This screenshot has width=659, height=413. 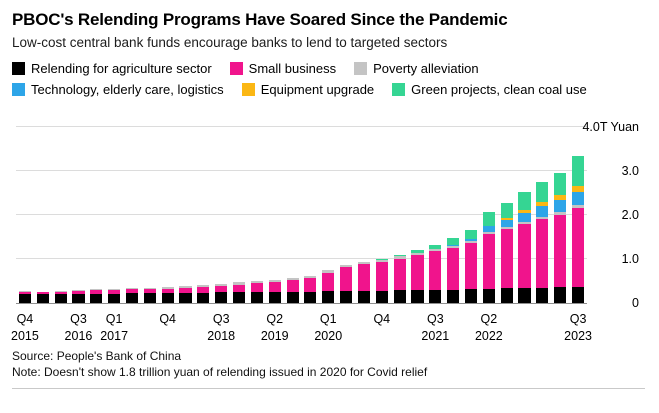 I want to click on bar-stack-q1-2020, so click(x=328, y=286).